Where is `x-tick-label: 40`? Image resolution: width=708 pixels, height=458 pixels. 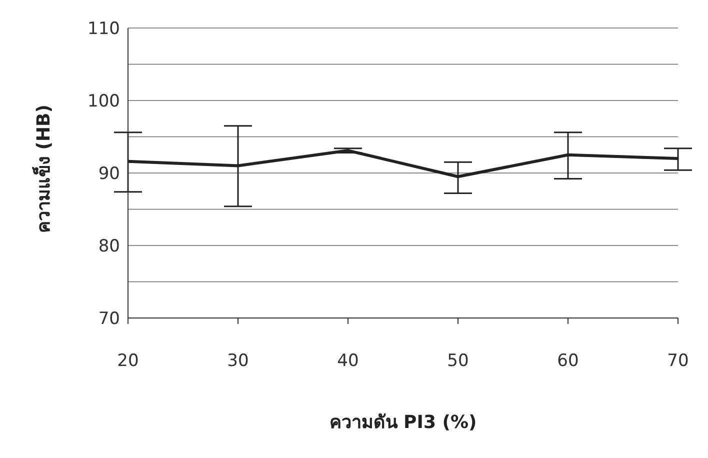
x-tick-label: 40 is located at coordinates (348, 361).